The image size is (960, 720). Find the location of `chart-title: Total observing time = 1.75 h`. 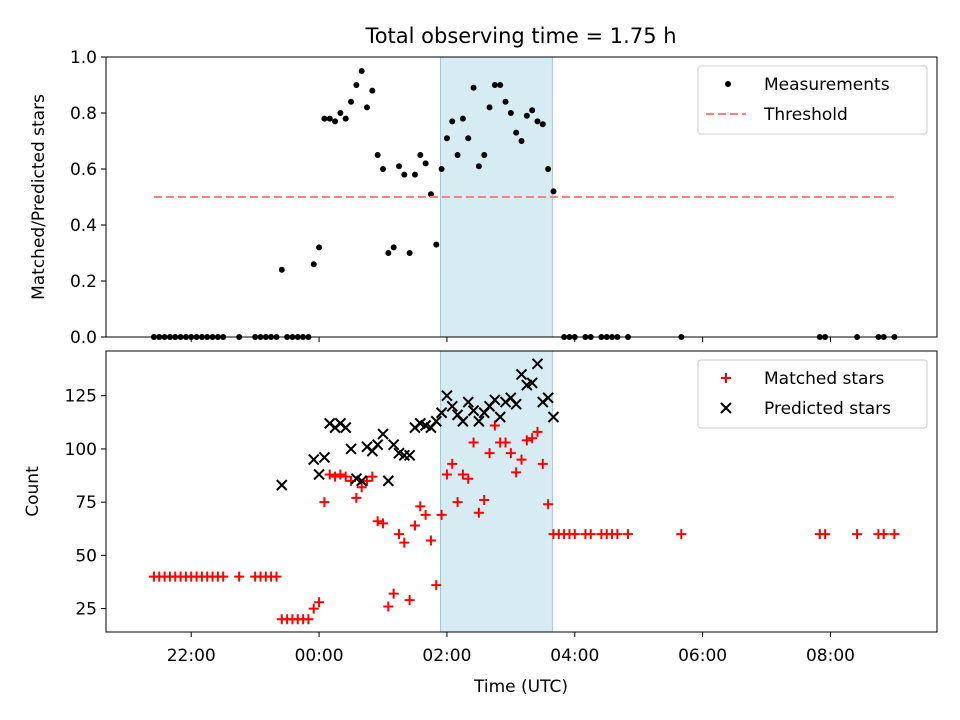

chart-title: Total observing time = 1.75 h is located at coordinates (520, 36).